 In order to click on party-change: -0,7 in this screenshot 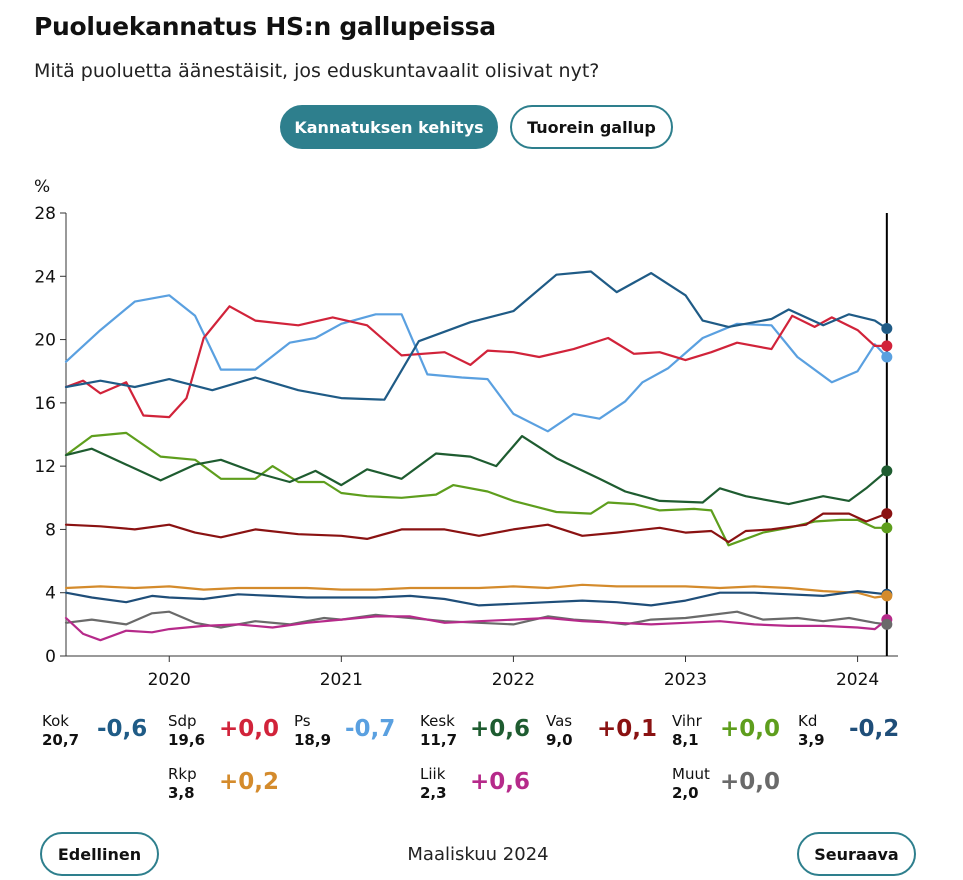, I will do `click(370, 729)`.